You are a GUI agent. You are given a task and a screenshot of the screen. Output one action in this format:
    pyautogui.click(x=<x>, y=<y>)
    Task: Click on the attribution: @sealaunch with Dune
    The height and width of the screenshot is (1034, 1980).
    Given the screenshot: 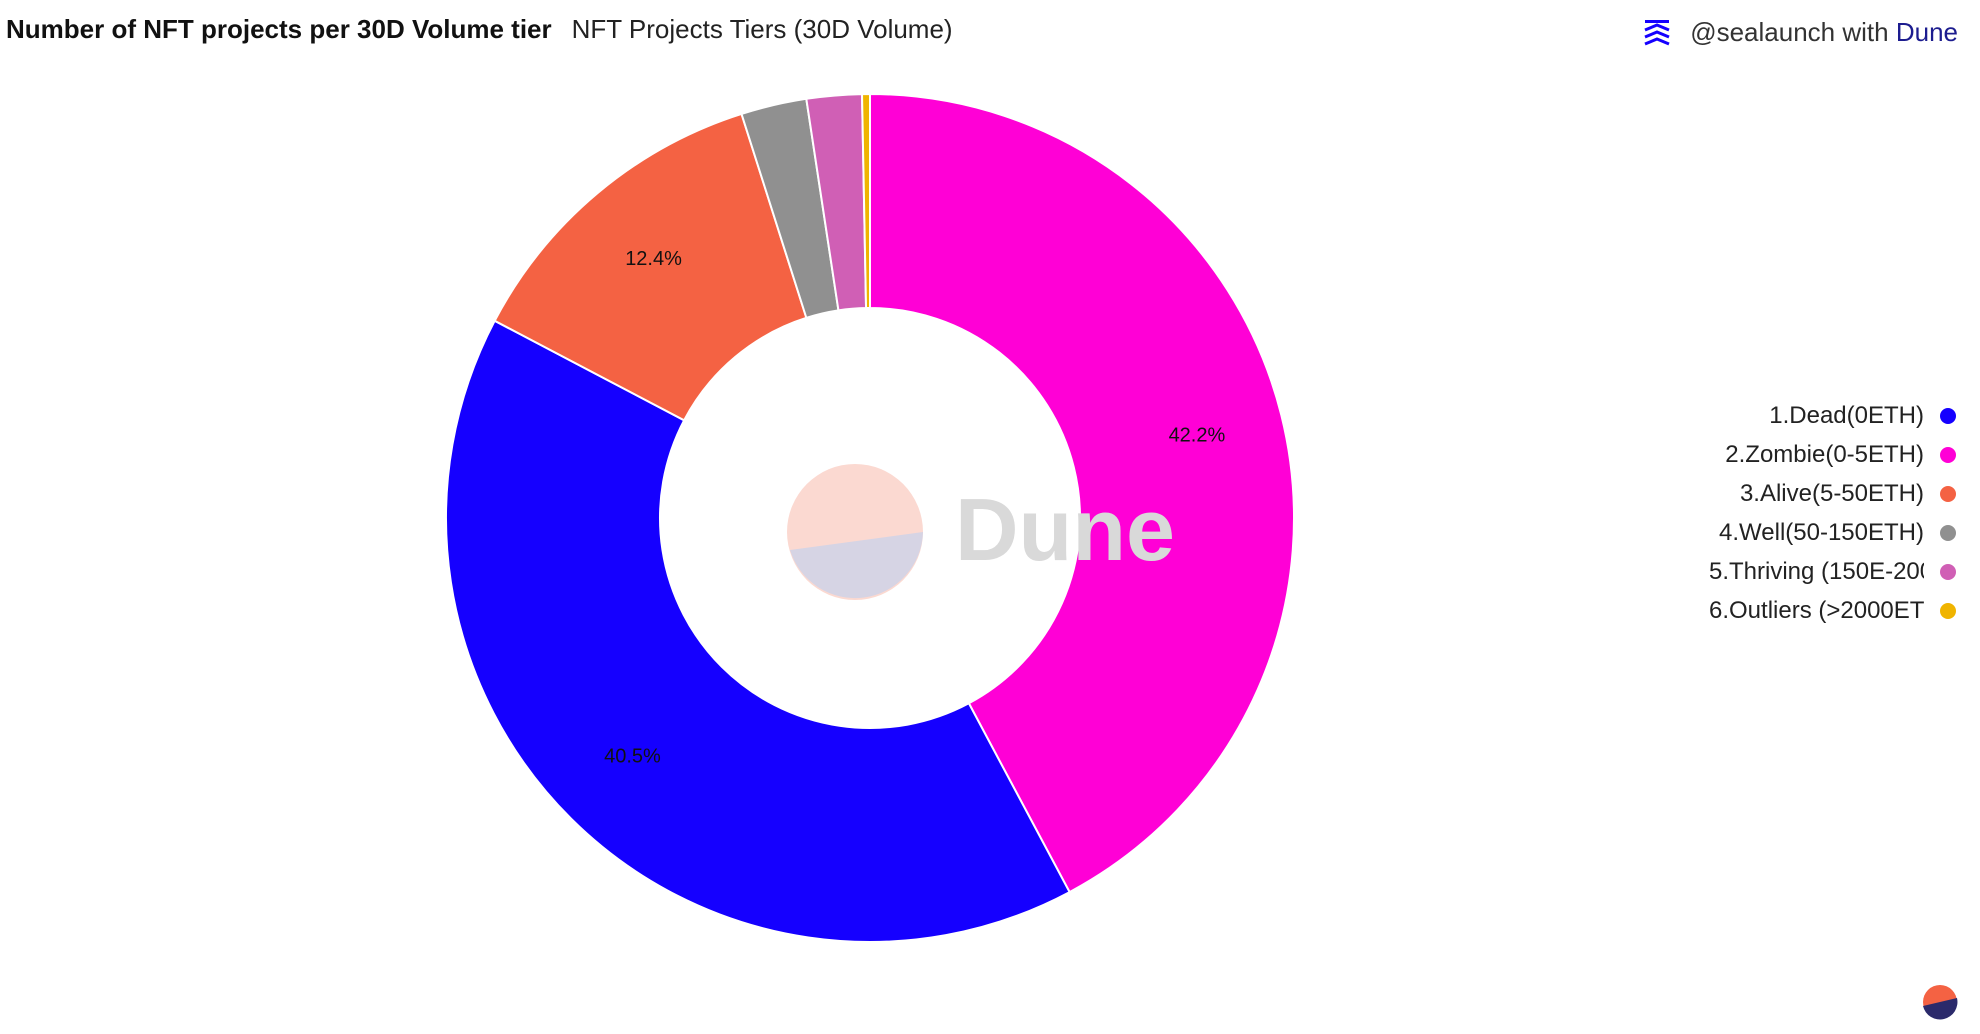 What is the action you would take?
    pyautogui.click(x=1800, y=32)
    